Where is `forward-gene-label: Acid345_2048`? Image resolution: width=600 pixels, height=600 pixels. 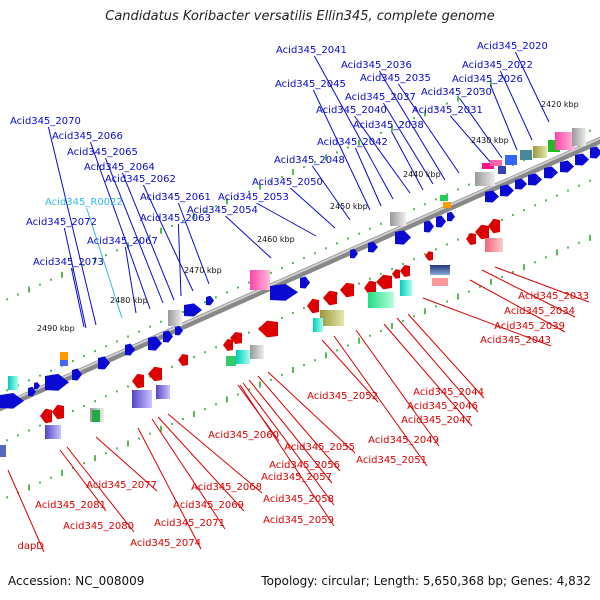
forward-gene-label: Acid345_2048 is located at coordinates (309, 160).